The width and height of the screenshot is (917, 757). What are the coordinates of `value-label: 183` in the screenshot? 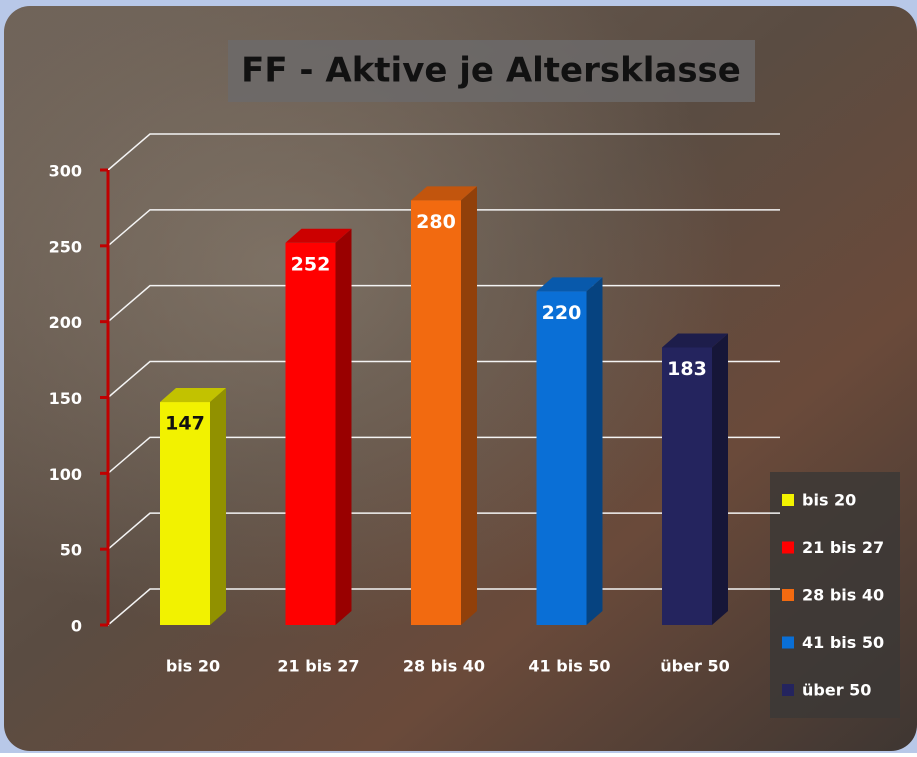 It's located at (687, 369).